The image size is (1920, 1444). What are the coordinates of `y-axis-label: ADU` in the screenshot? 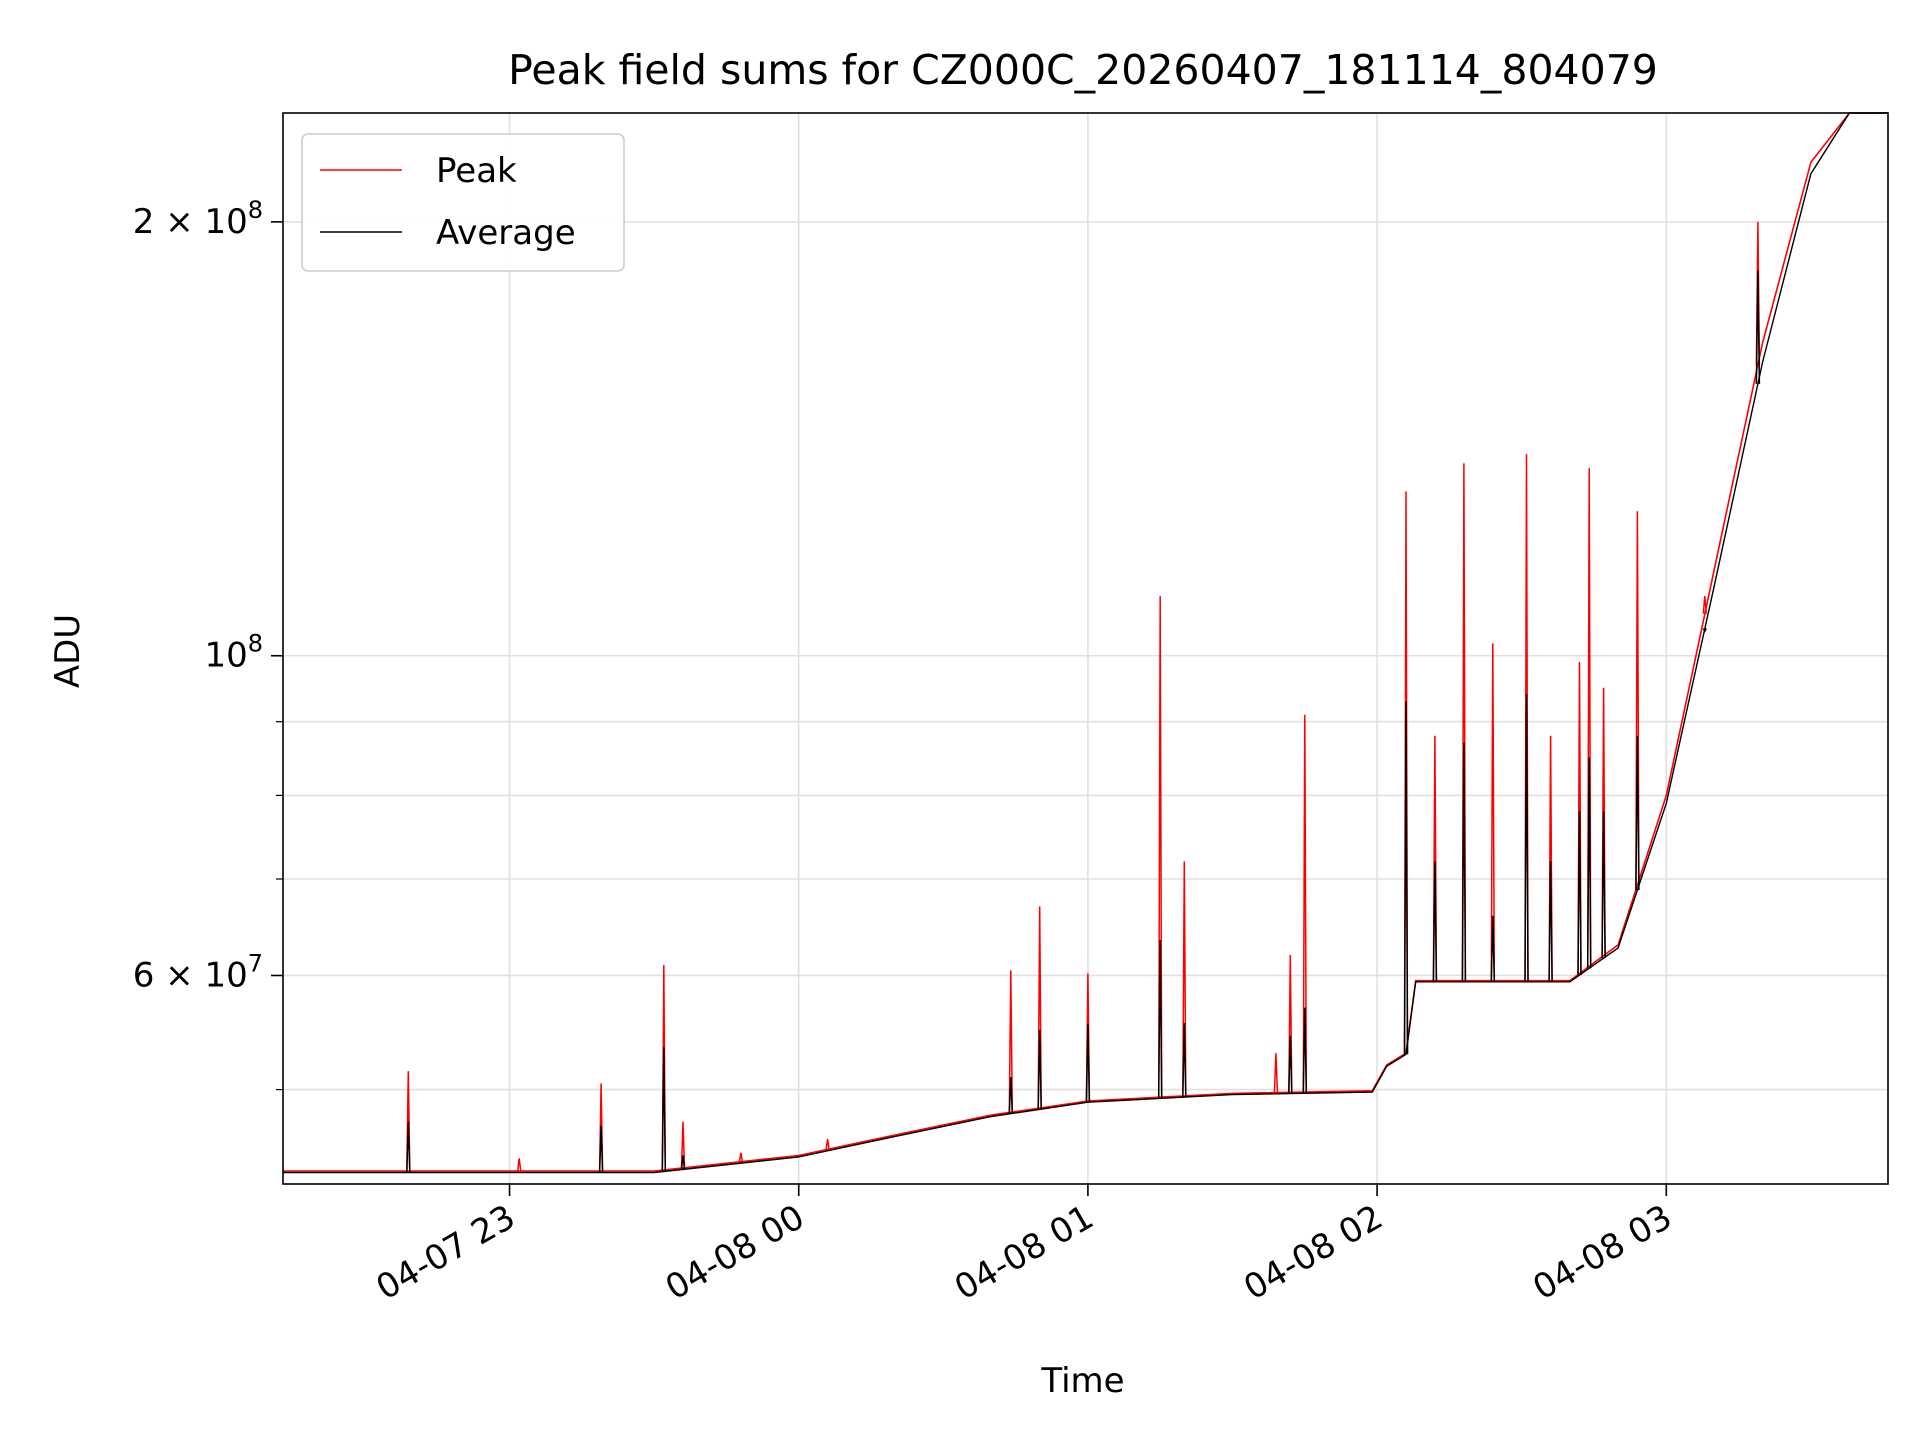 It's located at (68, 651).